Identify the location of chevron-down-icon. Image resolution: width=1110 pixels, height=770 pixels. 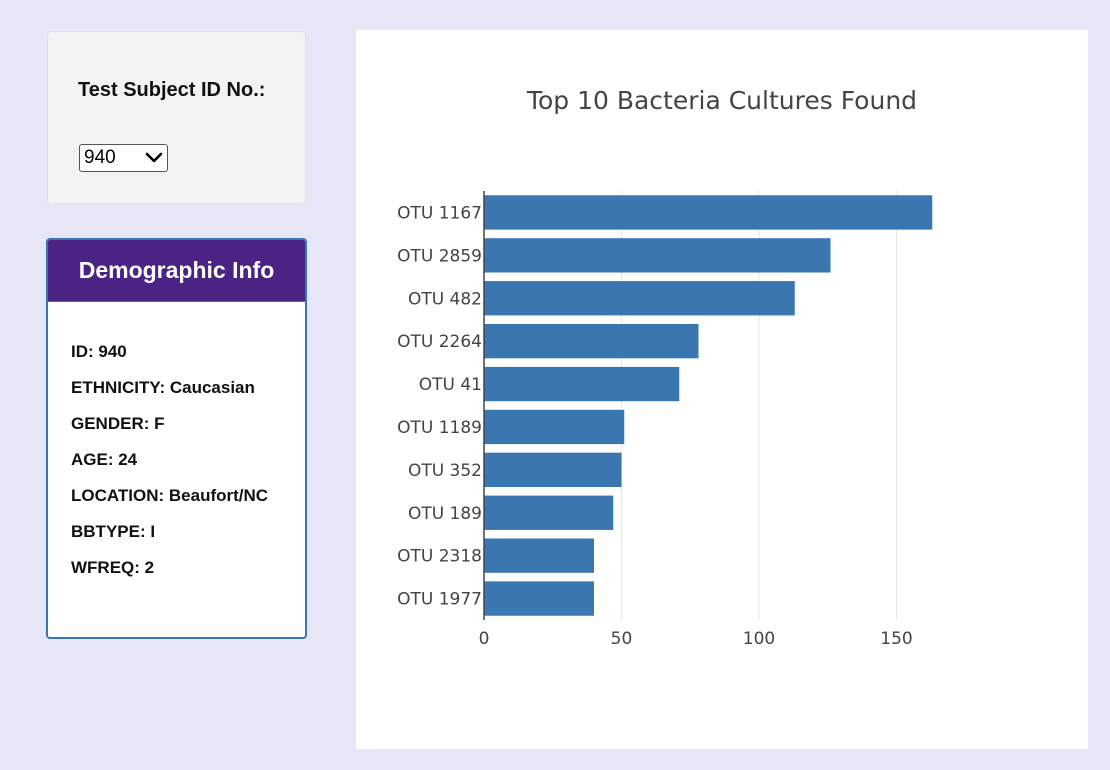
(154, 158).